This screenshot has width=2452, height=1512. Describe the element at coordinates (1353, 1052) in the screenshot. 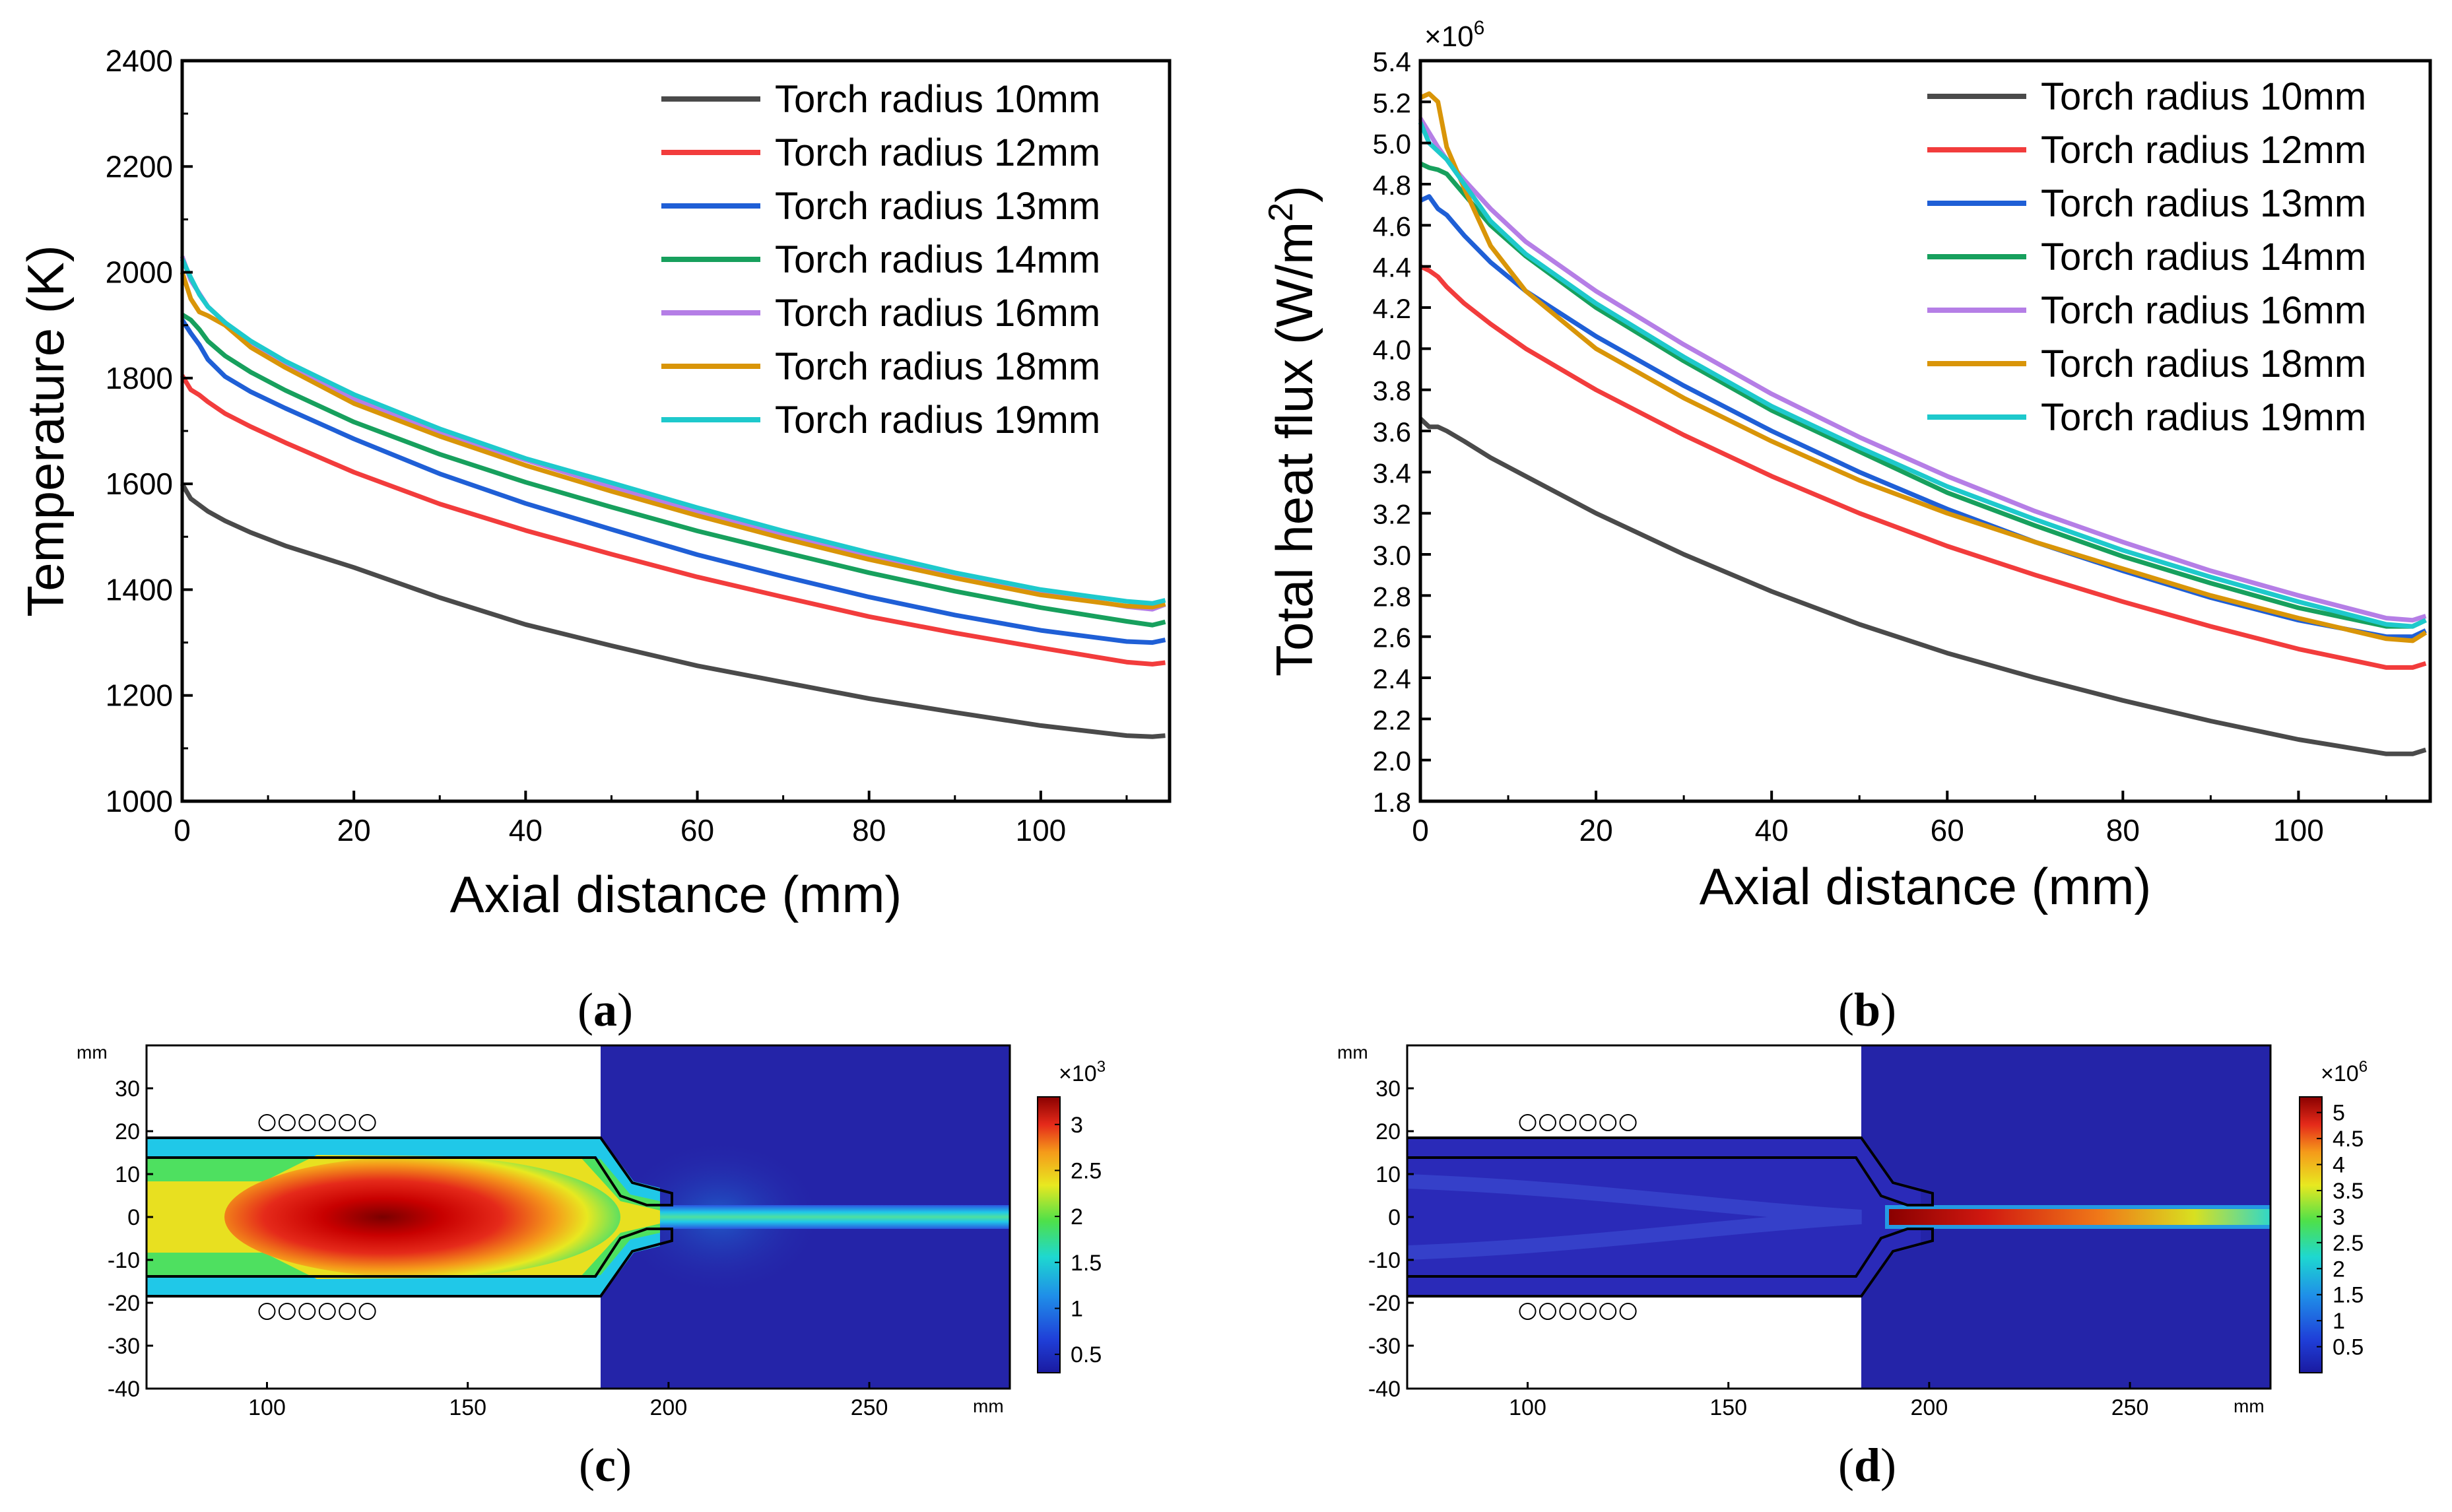

I see `panel-d-y-unit: mm` at that location.